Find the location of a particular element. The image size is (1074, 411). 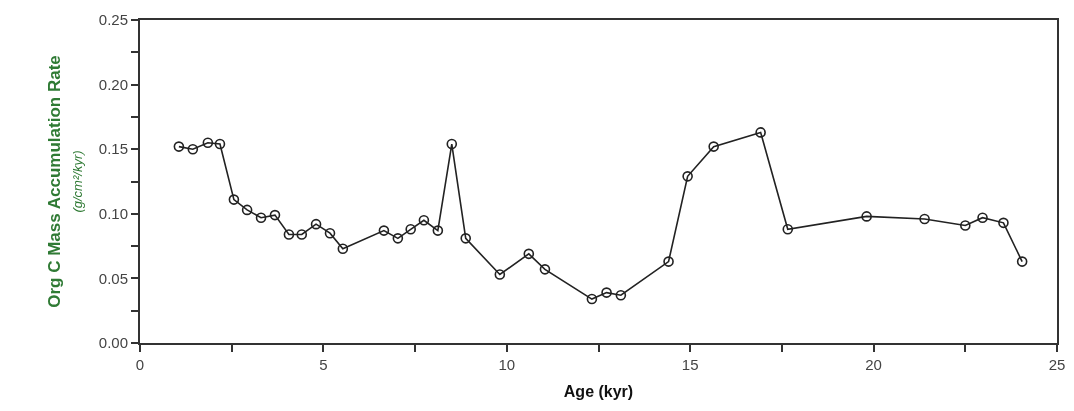

y-tick-label: 0.05 is located at coordinates (113, 278).